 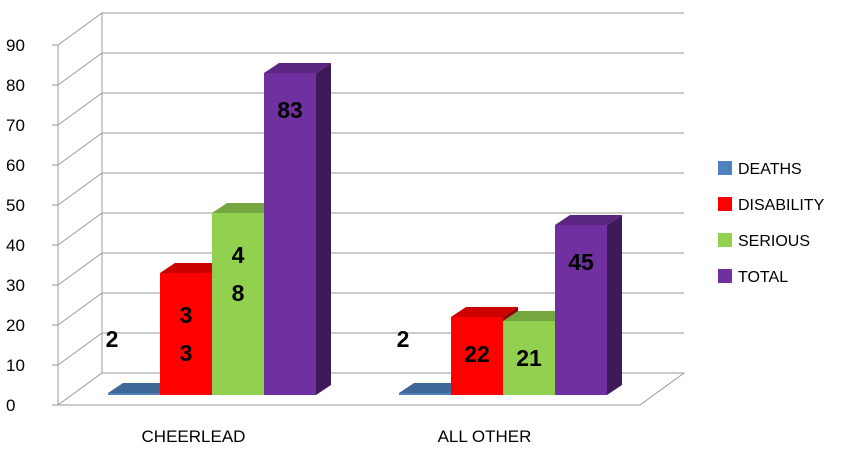 I want to click on data-label: 8, so click(x=238, y=293).